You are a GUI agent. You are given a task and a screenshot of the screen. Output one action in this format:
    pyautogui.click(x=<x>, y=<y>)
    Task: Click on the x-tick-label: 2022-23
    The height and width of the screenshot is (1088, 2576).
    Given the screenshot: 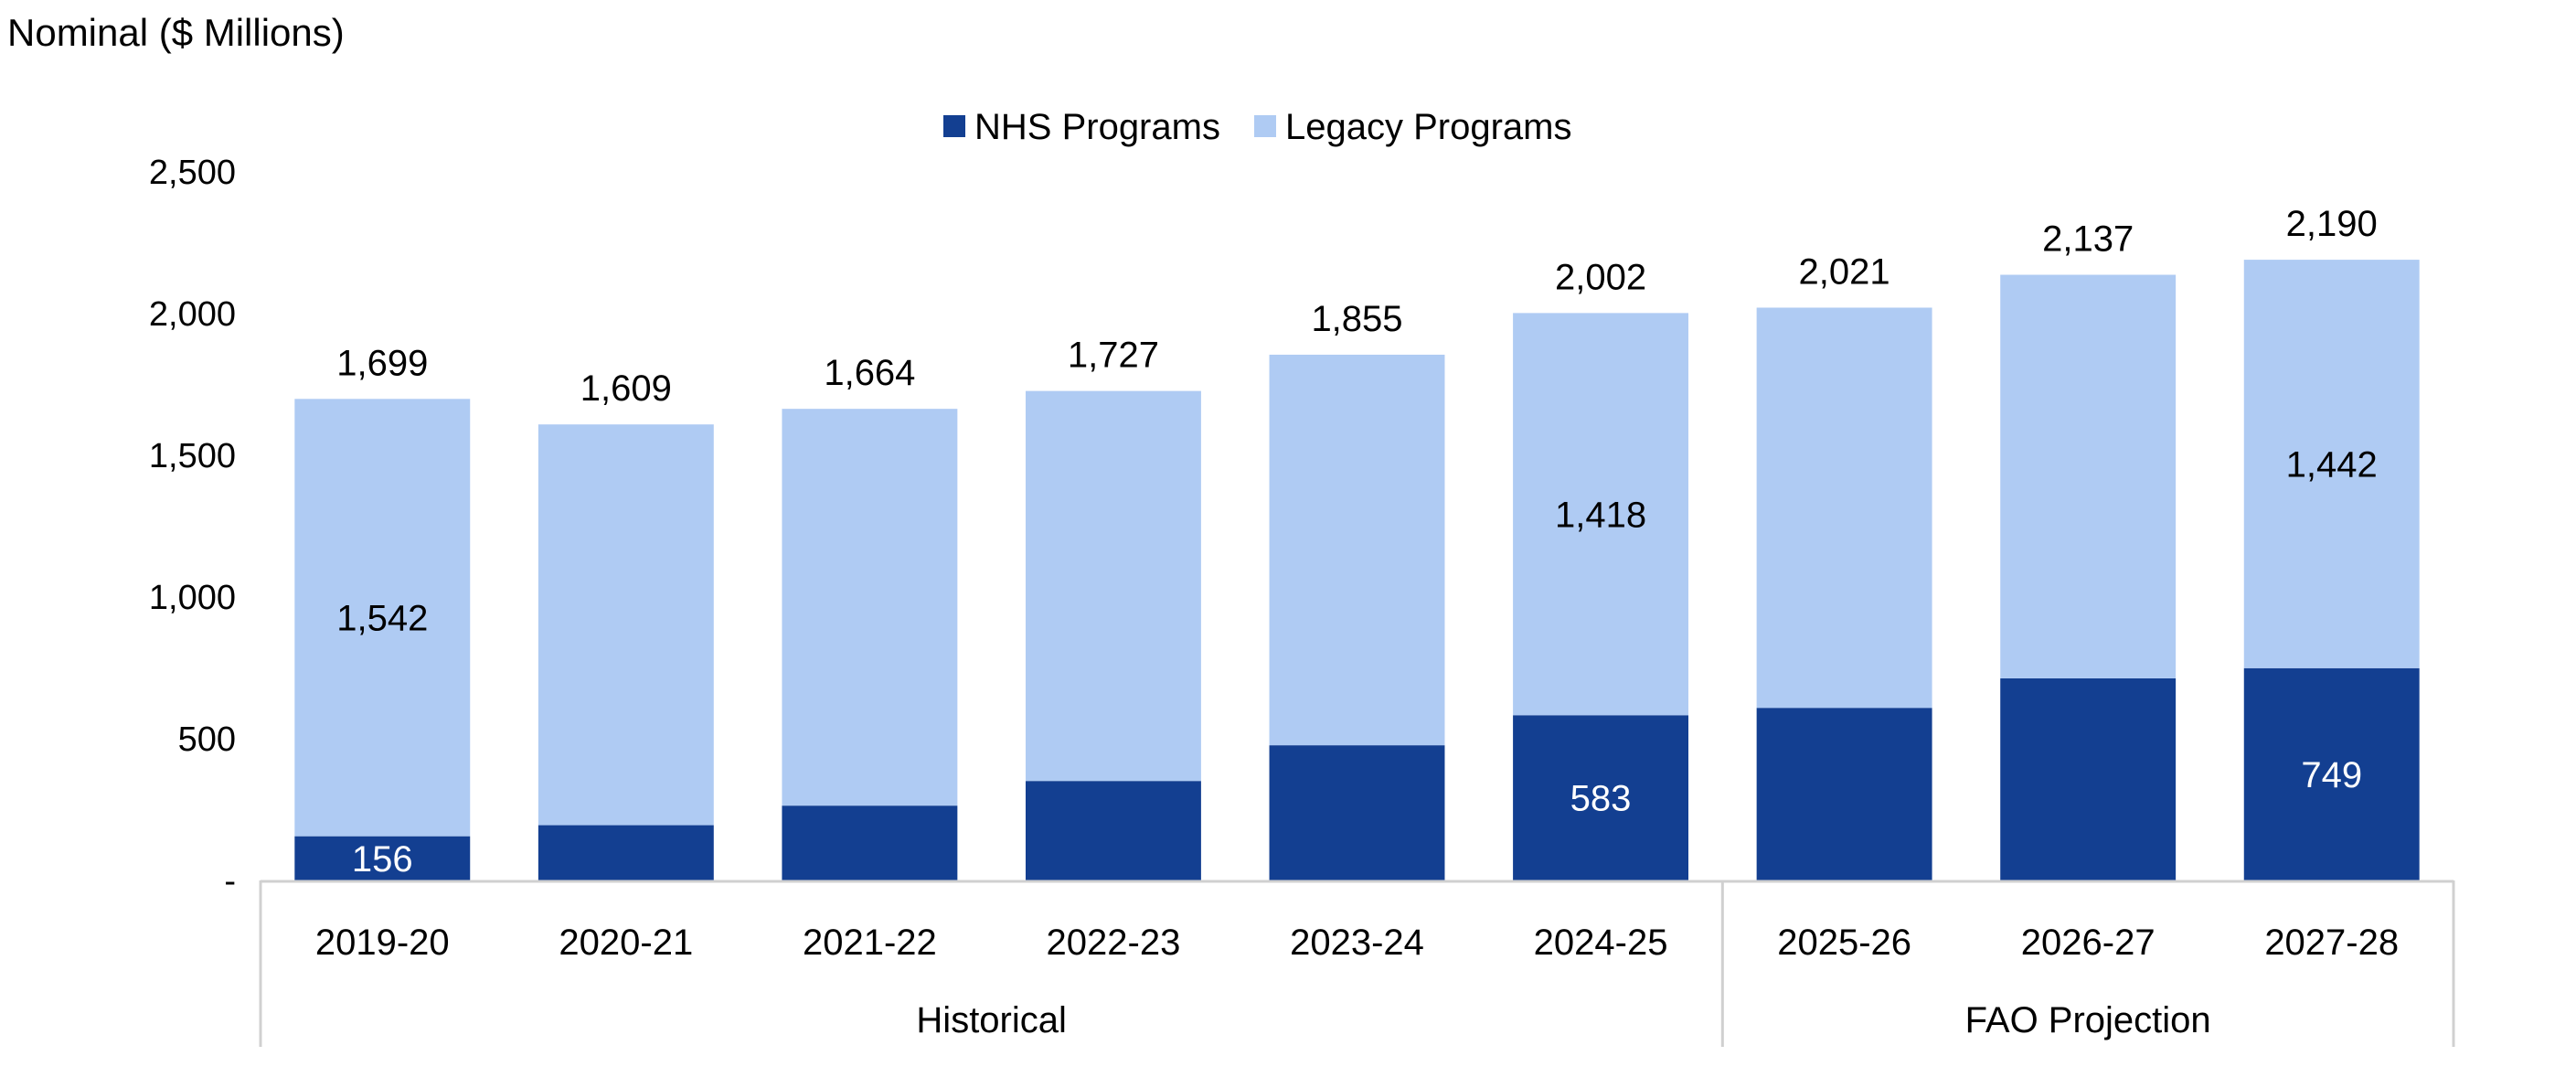 What is the action you would take?
    pyautogui.click(x=1114, y=943)
    